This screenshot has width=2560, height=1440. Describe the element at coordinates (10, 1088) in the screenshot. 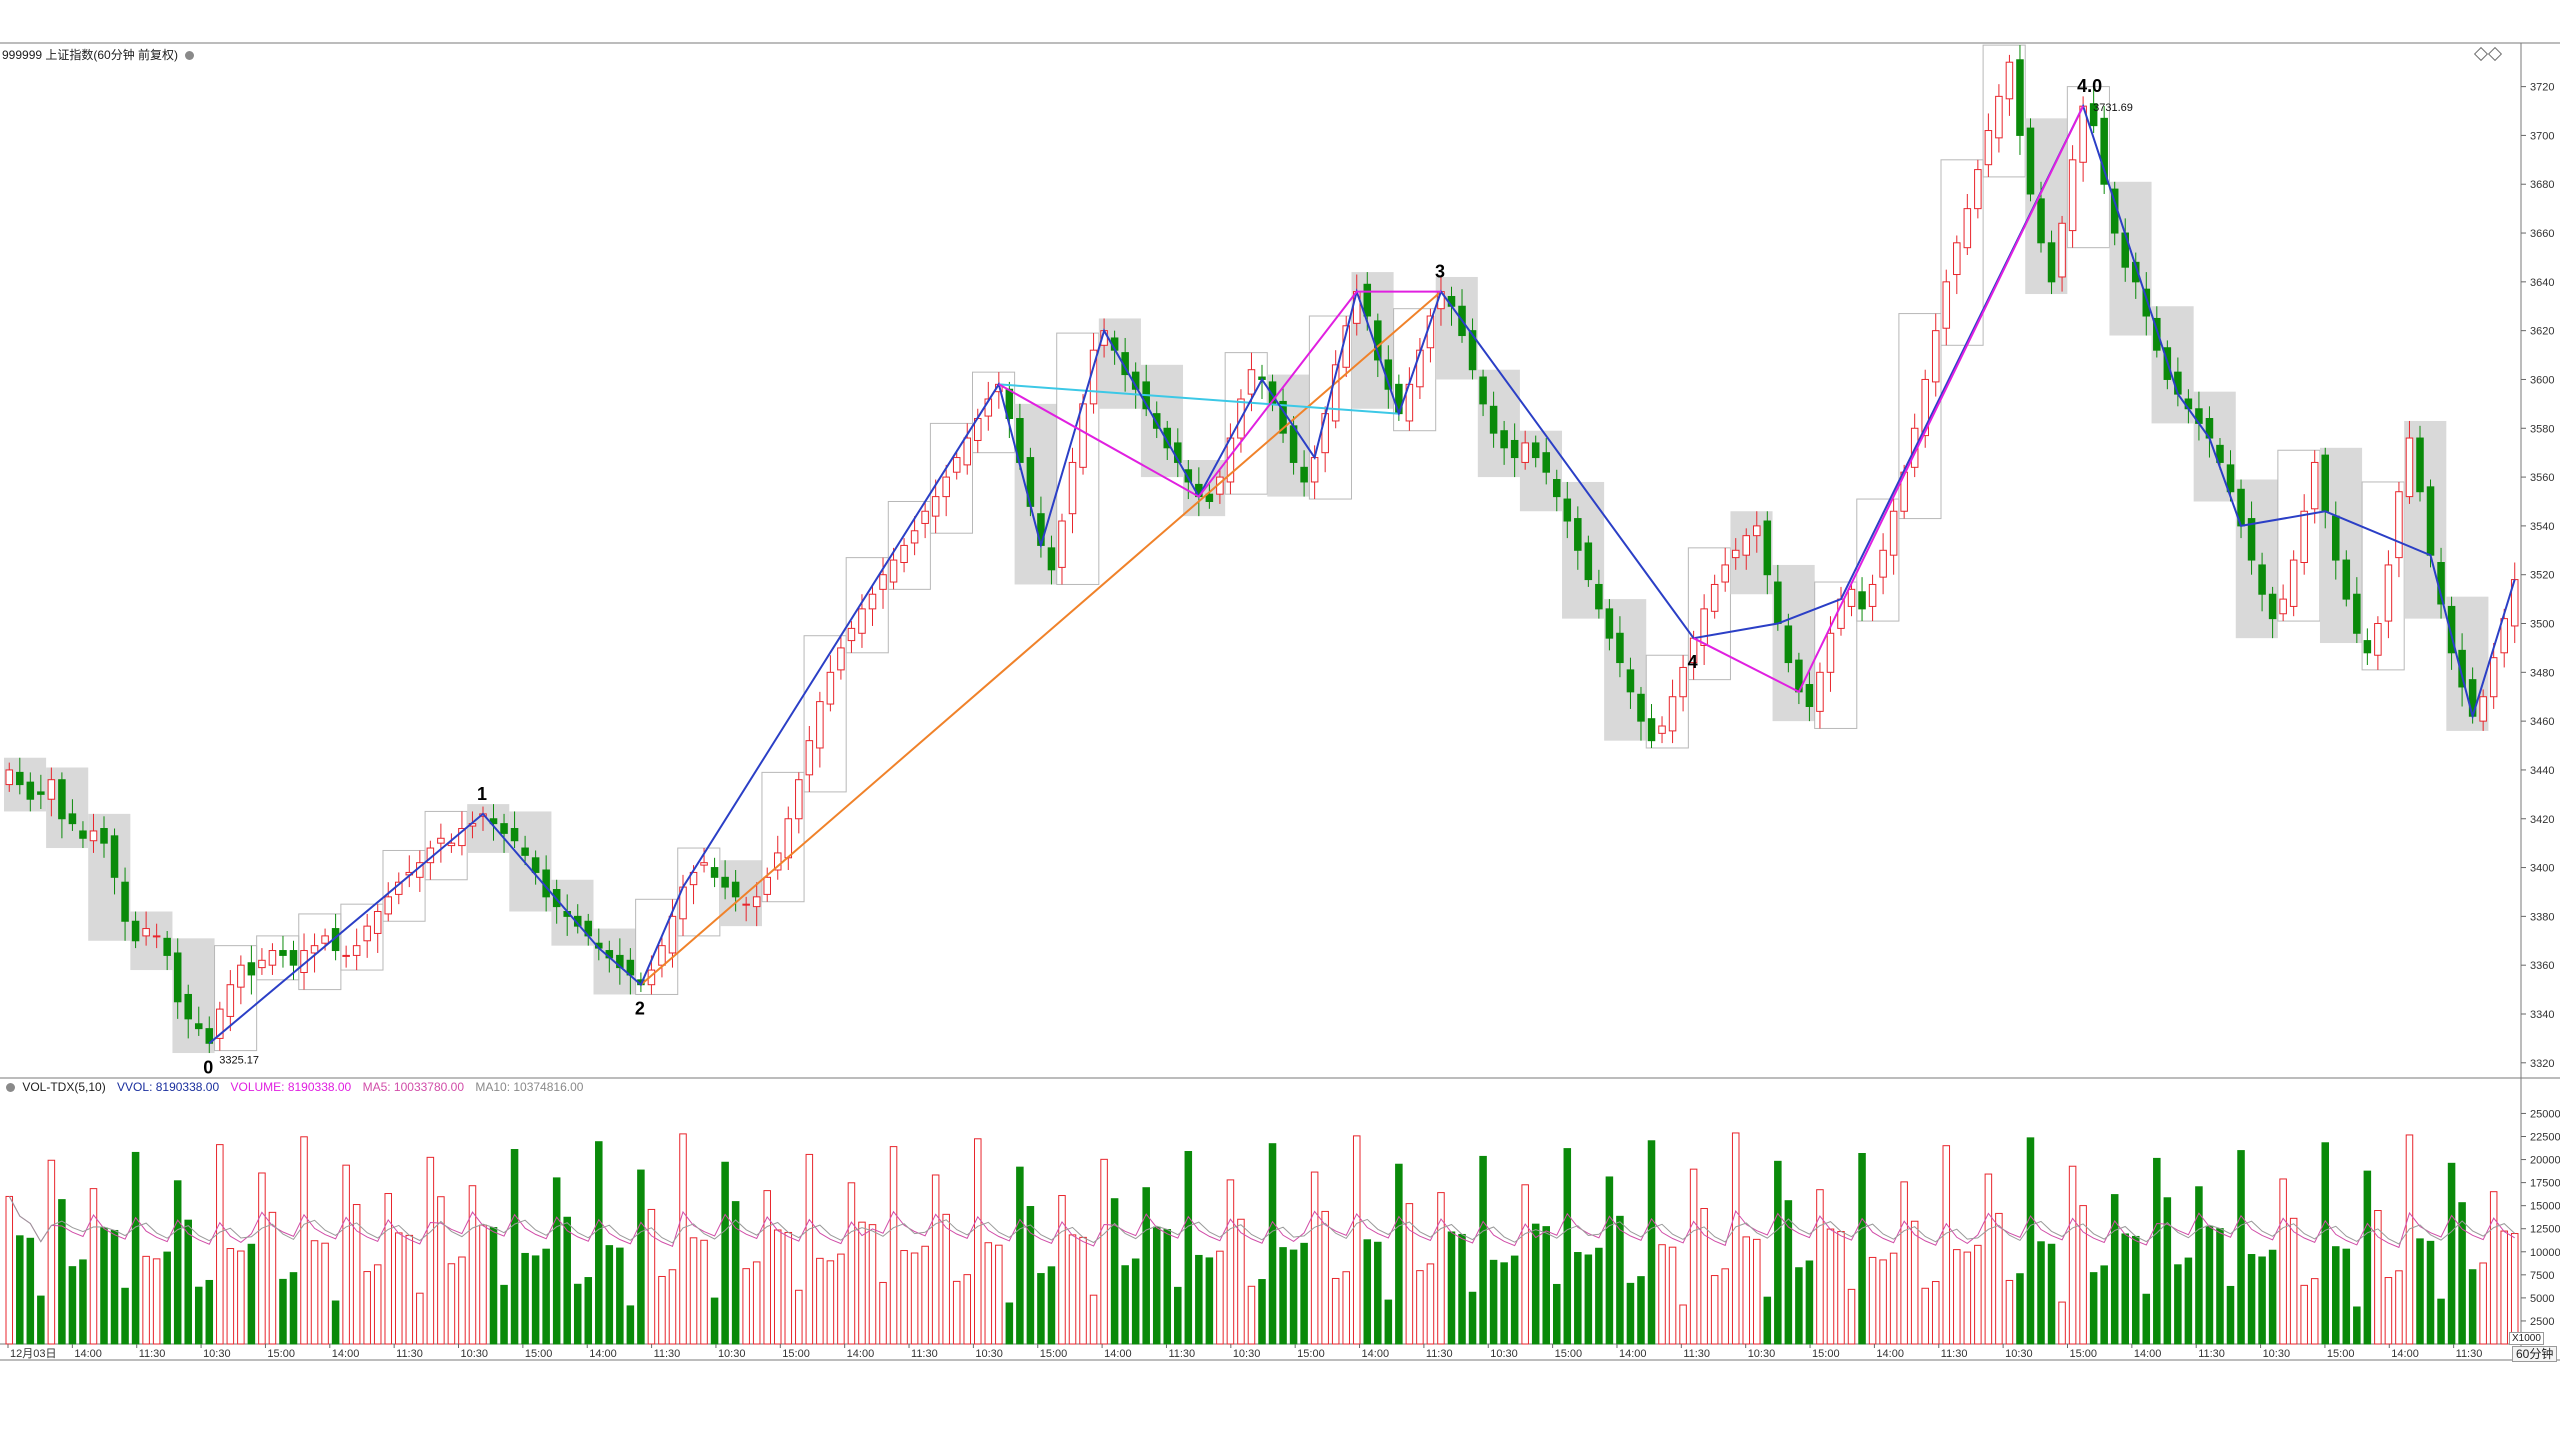

I see `indicator-settings-icon` at that location.